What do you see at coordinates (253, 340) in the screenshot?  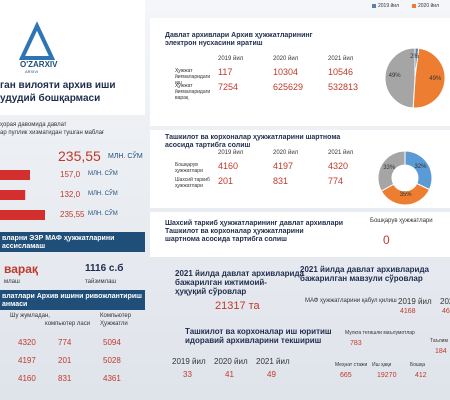 I see `inspection-title: идоравий архивларини текшириш` at bounding box center [253, 340].